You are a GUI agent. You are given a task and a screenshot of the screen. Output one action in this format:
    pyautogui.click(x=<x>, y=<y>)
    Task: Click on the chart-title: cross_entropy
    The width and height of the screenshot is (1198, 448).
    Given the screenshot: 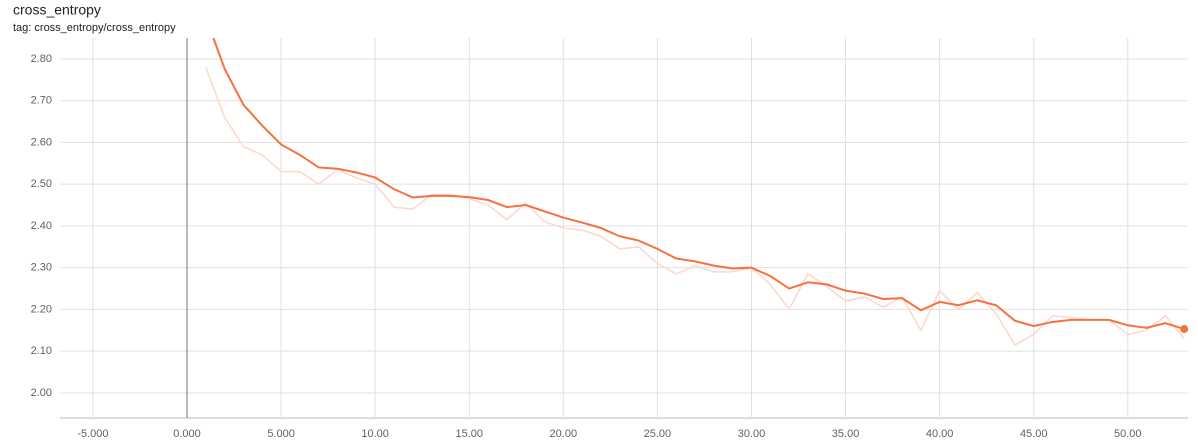 What is the action you would take?
    pyautogui.click(x=57, y=10)
    